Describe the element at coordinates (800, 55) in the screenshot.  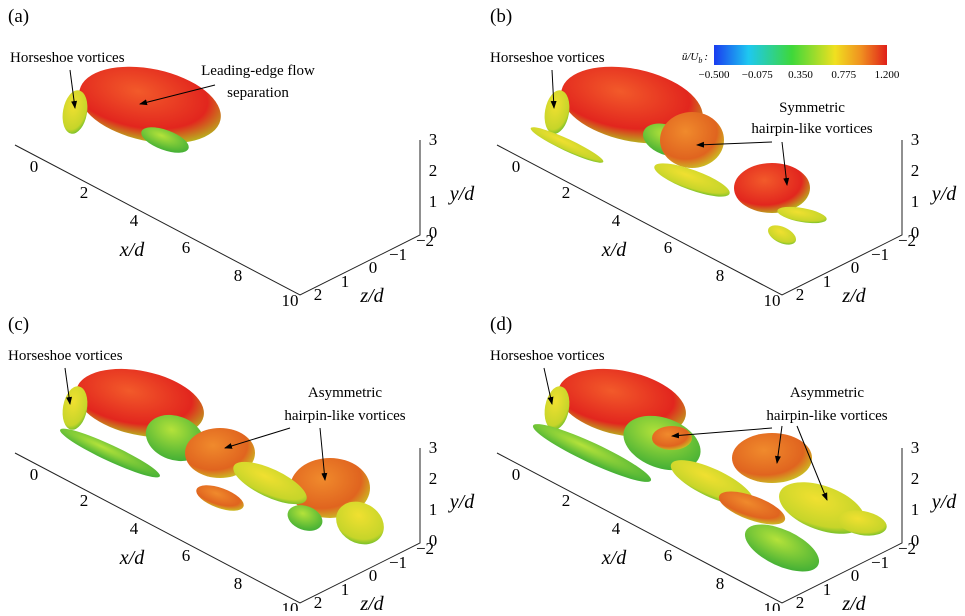
I see `colorbar` at that location.